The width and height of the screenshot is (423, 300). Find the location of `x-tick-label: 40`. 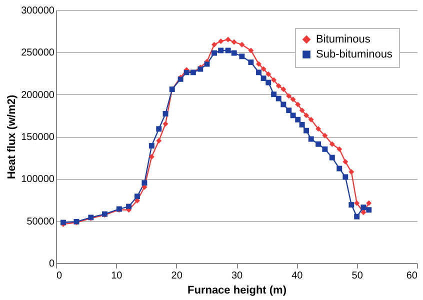

x-tick-label: 40 is located at coordinates (298, 276).